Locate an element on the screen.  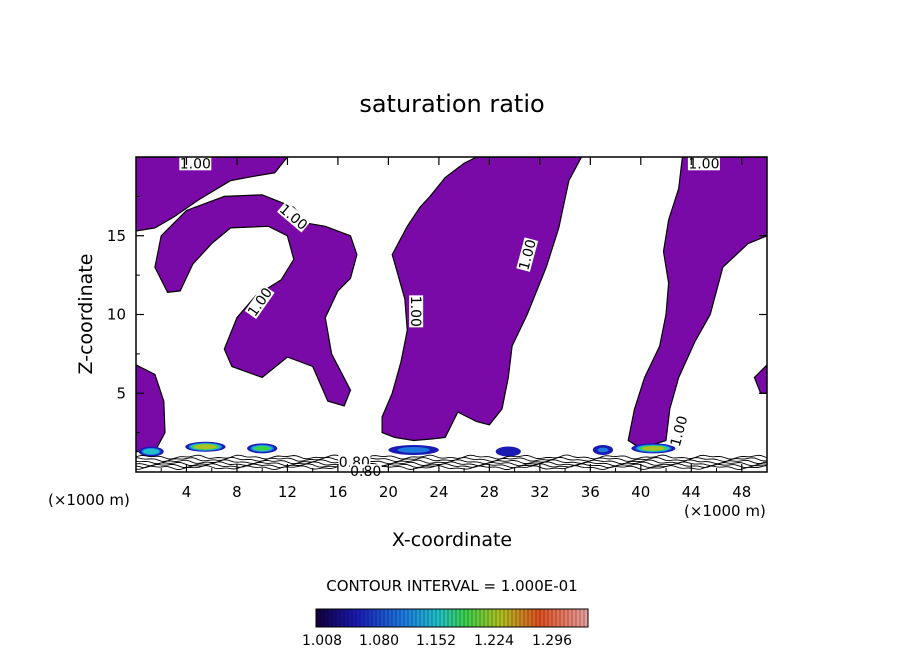
contour-label-4: 1.00 is located at coordinates (528, 255).